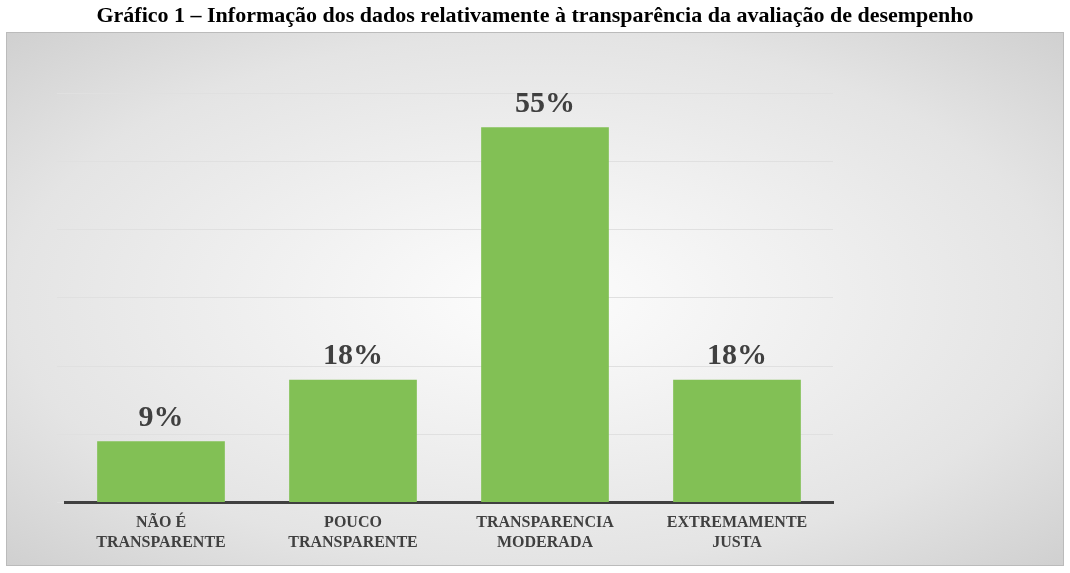 The image size is (1070, 573). I want to click on chart-title: Gráfico 1 – Informação dos dados relativamente à transparência da avaliação de desempenho, so click(535, 15).